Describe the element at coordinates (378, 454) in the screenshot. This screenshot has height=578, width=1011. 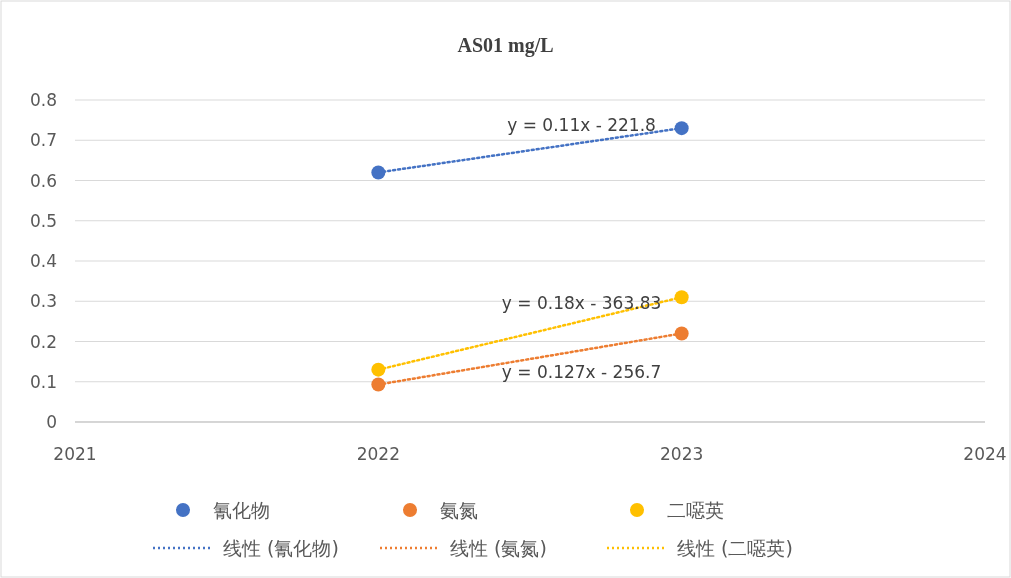
I see `x-tick-label: 2022` at that location.